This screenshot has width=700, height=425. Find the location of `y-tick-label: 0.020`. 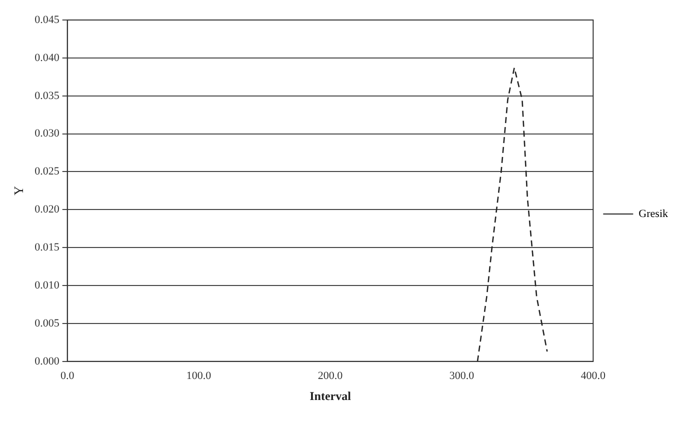

y-tick-label: 0.020 is located at coordinates (47, 210).